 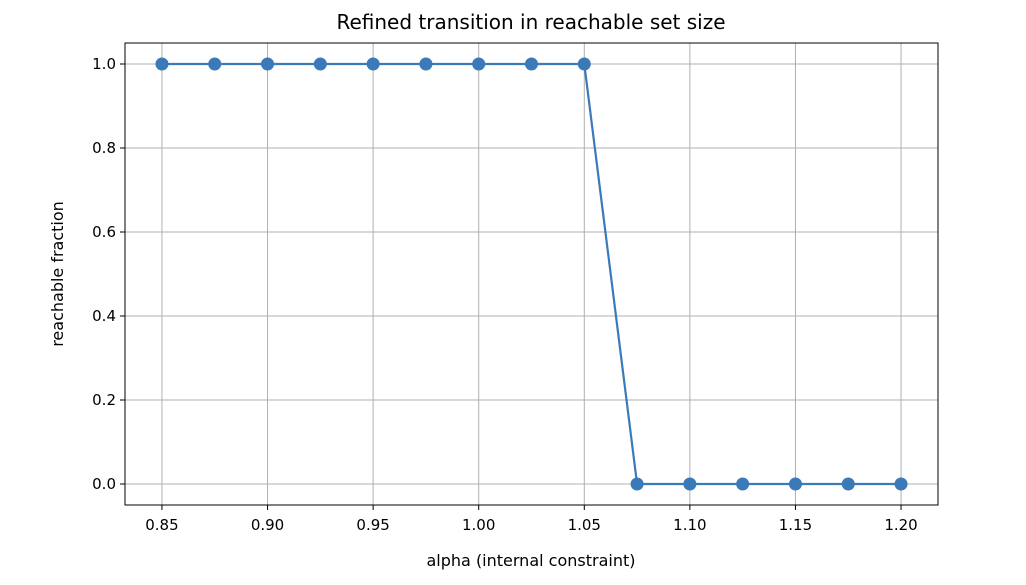 What do you see at coordinates (104, 484) in the screenshot?
I see `y-tick-label: 0.0` at bounding box center [104, 484].